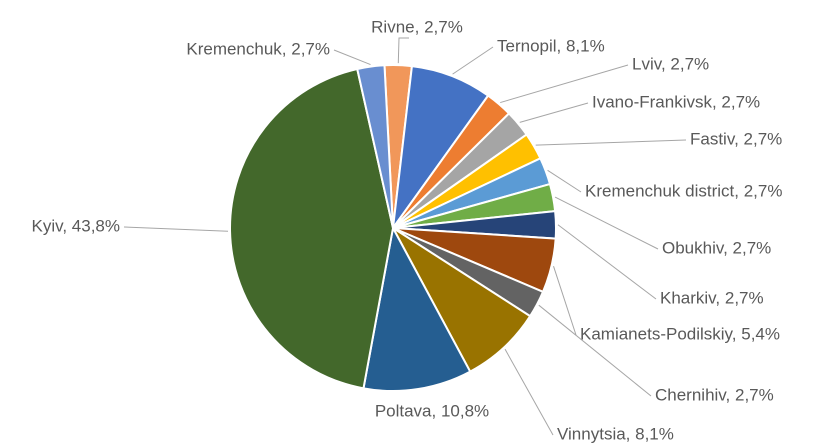  Describe the element at coordinates (736, 138) in the screenshot. I see `data-label: Fastiv, 2,7%` at that location.